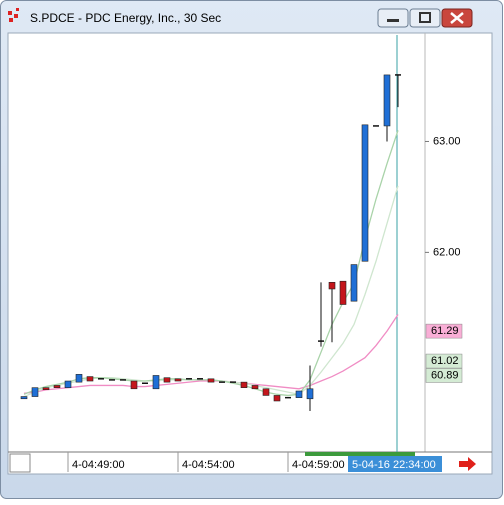  What do you see at coordinates (393, 18) in the screenshot?
I see `minimize-button` at bounding box center [393, 18].